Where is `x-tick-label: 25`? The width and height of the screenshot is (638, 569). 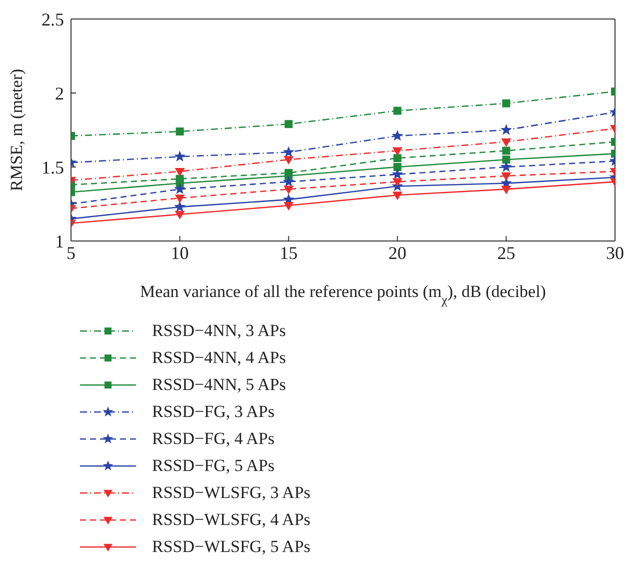
x-tick-label: 25 is located at coordinates (506, 252).